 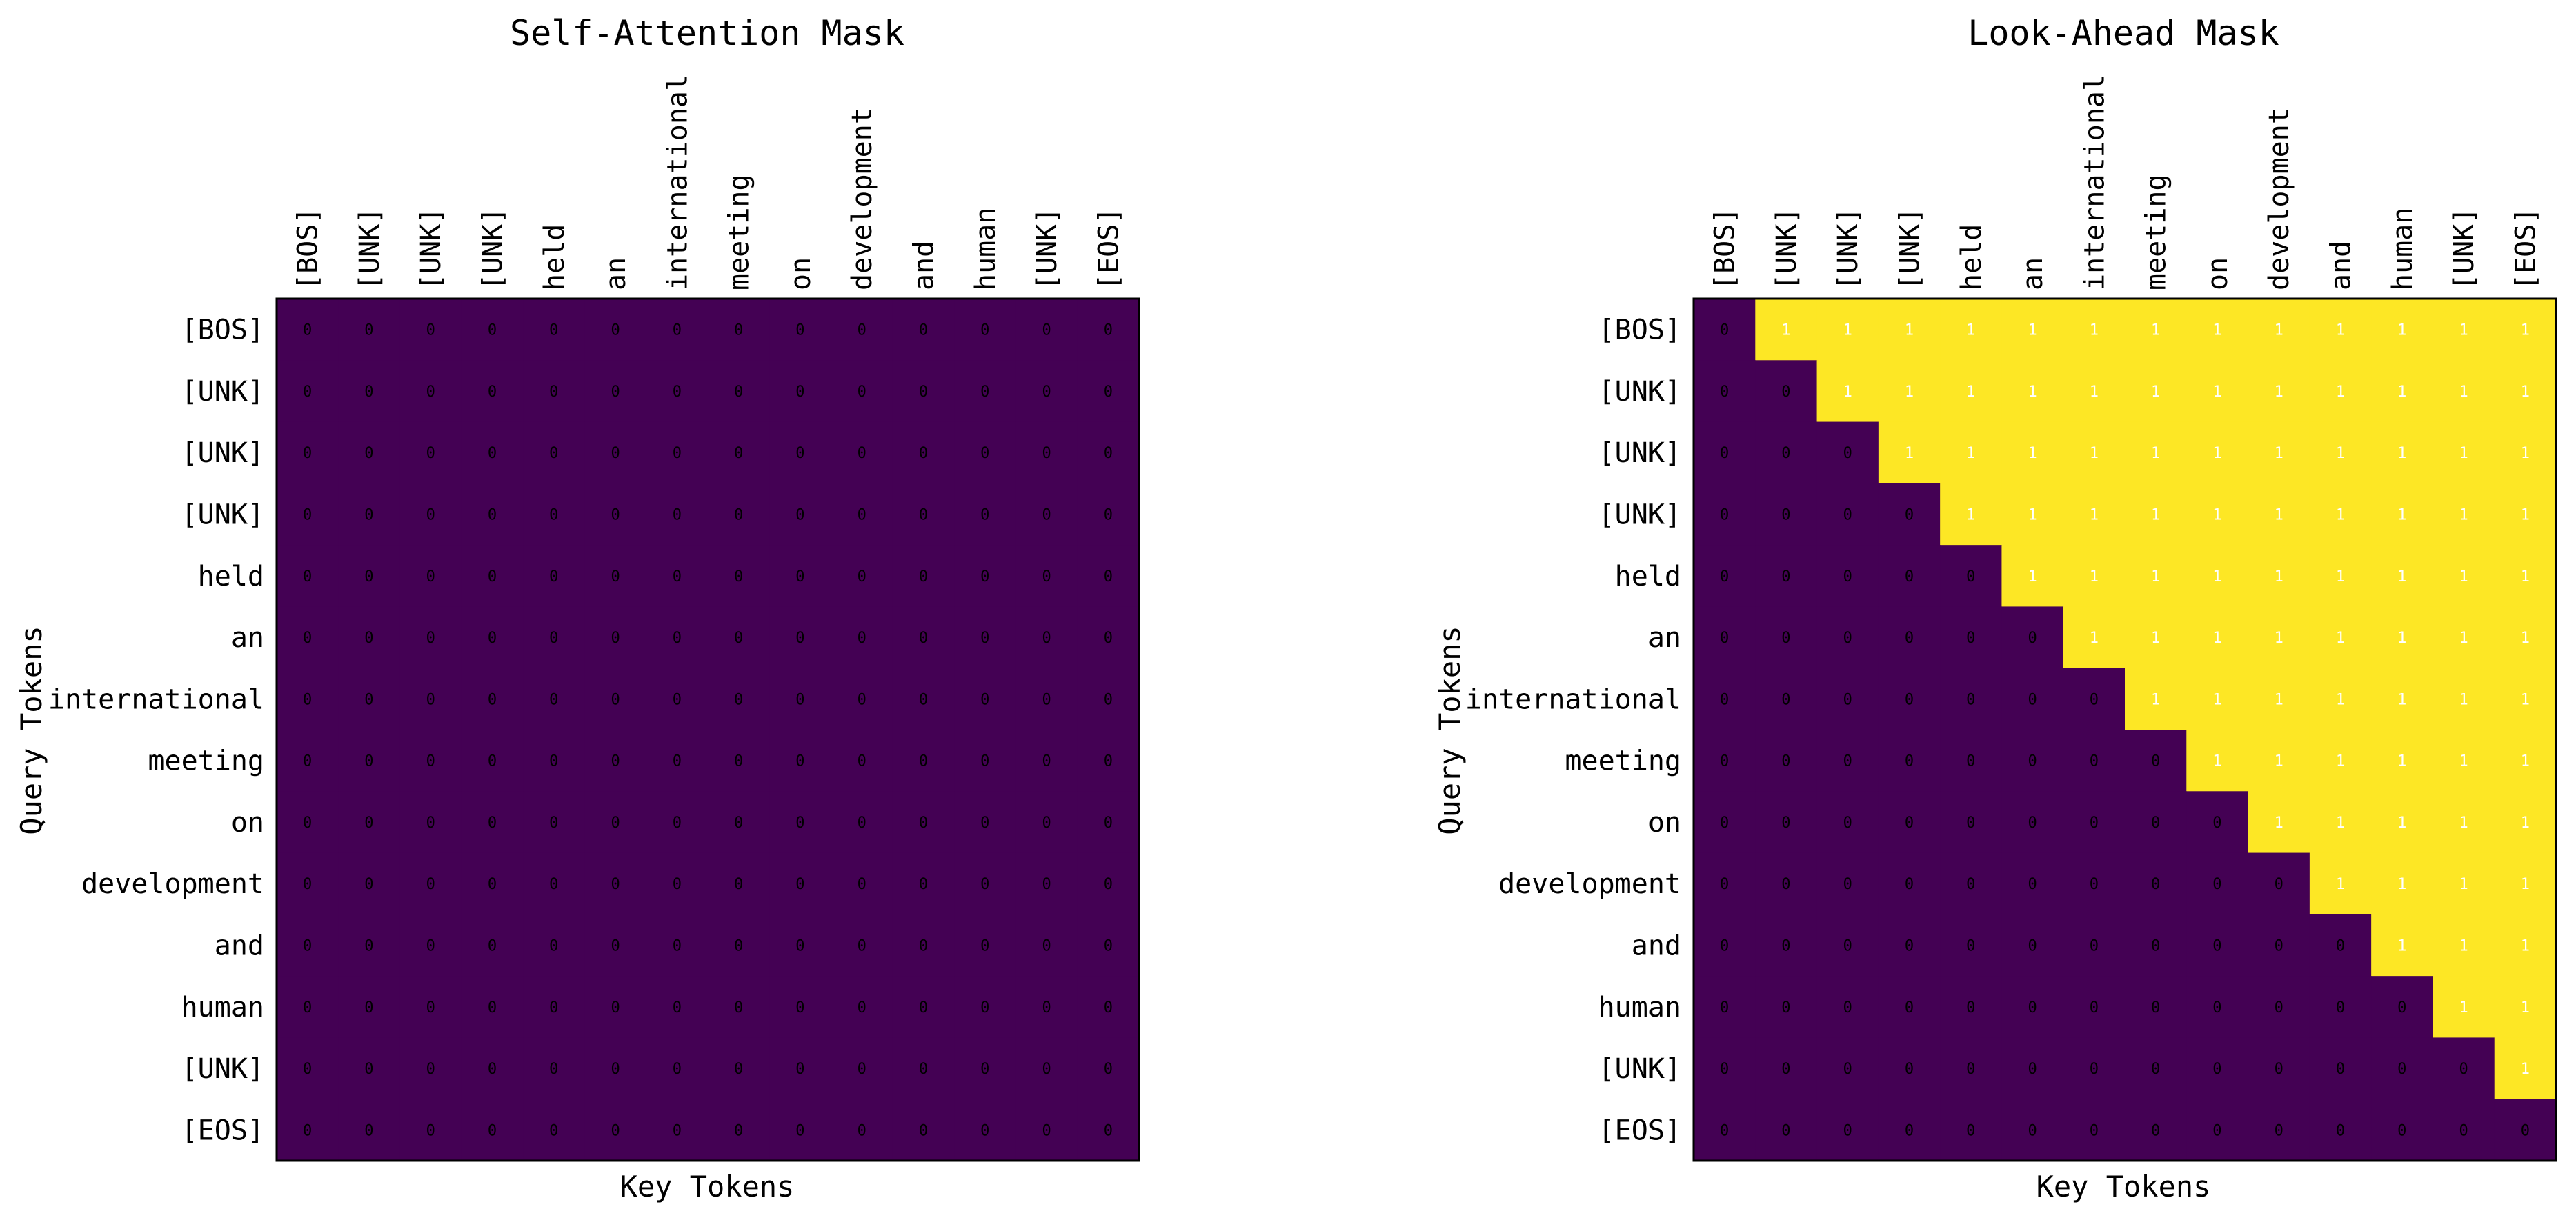 I want to click on y-tick-label: held, so click(x=1648, y=576).